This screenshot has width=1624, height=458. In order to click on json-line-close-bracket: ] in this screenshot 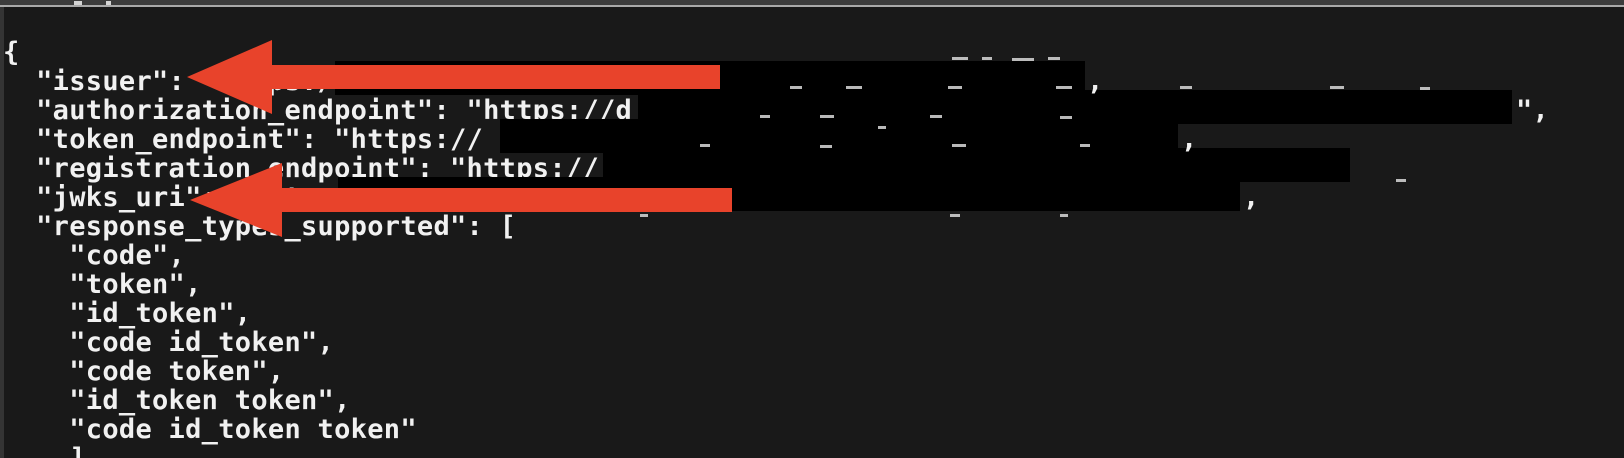, I will do `click(44, 450)`.